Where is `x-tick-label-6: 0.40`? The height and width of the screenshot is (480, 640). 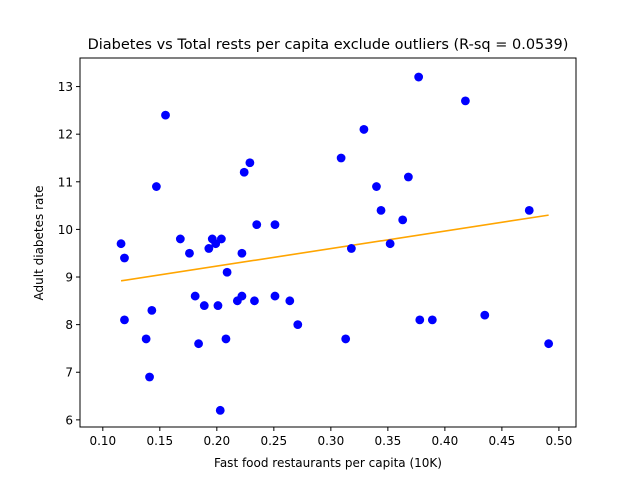 x-tick-label-6: 0.40 is located at coordinates (445, 441).